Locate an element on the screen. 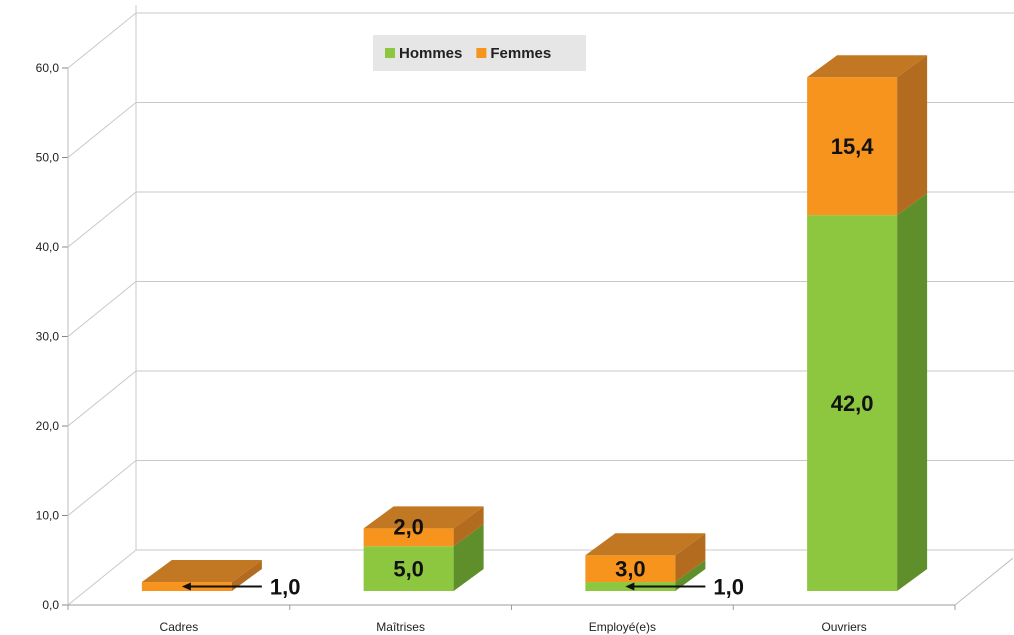 The width and height of the screenshot is (1014, 635). y-tick-label: 40,0 is located at coordinates (48, 247).